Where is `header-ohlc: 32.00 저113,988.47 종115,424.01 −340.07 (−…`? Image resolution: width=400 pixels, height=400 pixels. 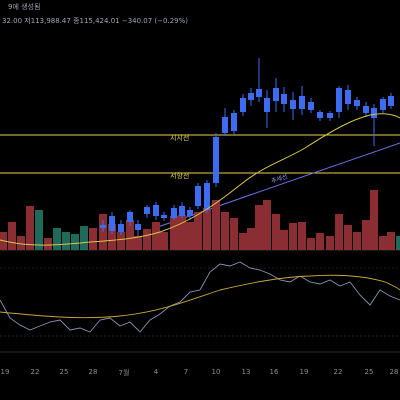 header-ohlc: 32.00 저113,988.47 종115,424.01 −340.07 (−… is located at coordinates (95, 21).